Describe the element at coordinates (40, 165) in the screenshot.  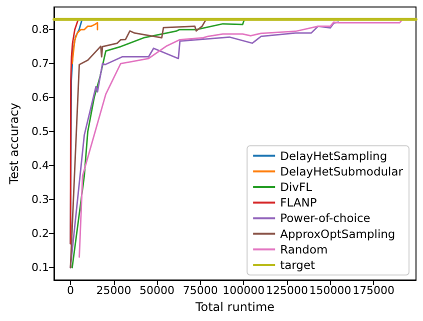
I see `y-tick-label: 0.4` at that location.